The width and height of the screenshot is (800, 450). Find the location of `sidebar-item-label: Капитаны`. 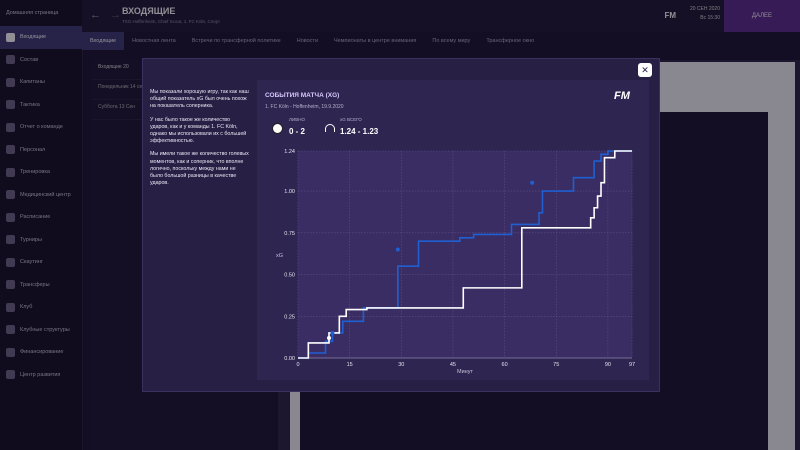

sidebar-item-label: Капитаны is located at coordinates (32, 82).